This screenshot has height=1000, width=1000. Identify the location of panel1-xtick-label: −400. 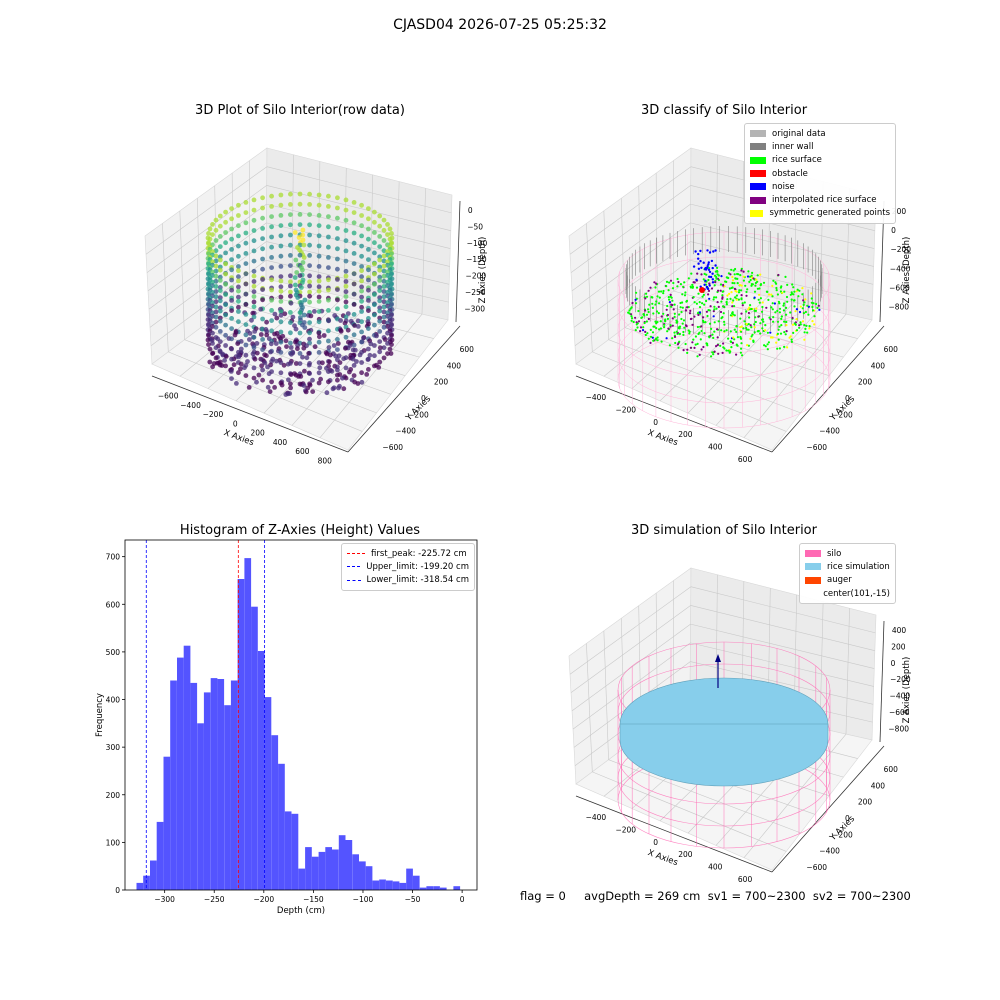
(190, 405).